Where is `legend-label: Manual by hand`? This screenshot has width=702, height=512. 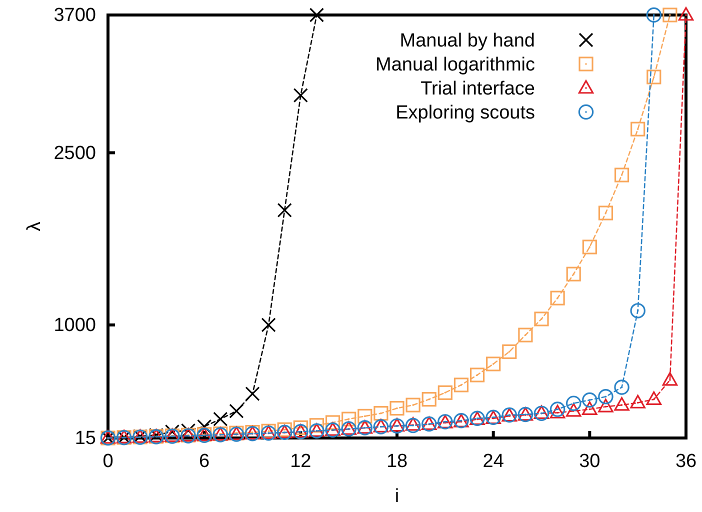 legend-label: Manual by hand is located at coordinates (467, 41).